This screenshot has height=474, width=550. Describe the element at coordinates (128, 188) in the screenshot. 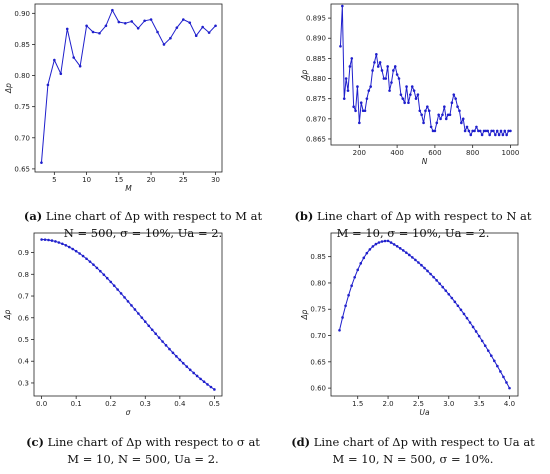

I see `x-axis-label-a: M` at that location.